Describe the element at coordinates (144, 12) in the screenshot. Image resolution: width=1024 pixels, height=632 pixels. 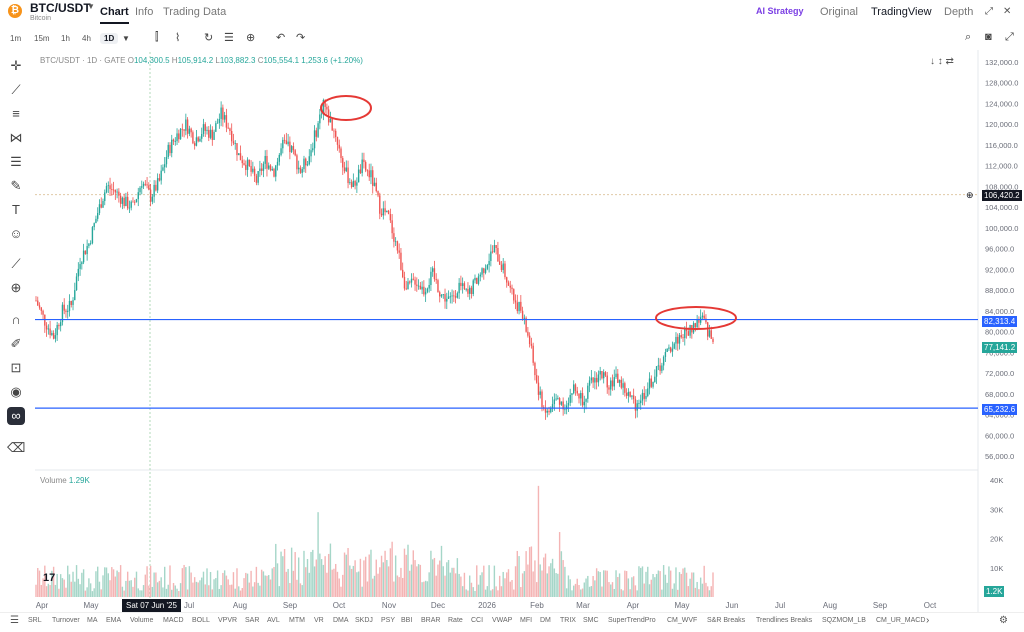
I see `tab-info: Info` at that location.